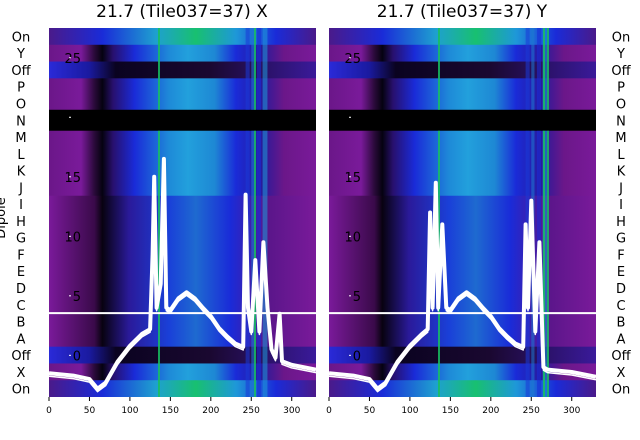  What do you see at coordinates (20, 255) in the screenshot?
I see `row-label-left-13: F` at bounding box center [20, 255].